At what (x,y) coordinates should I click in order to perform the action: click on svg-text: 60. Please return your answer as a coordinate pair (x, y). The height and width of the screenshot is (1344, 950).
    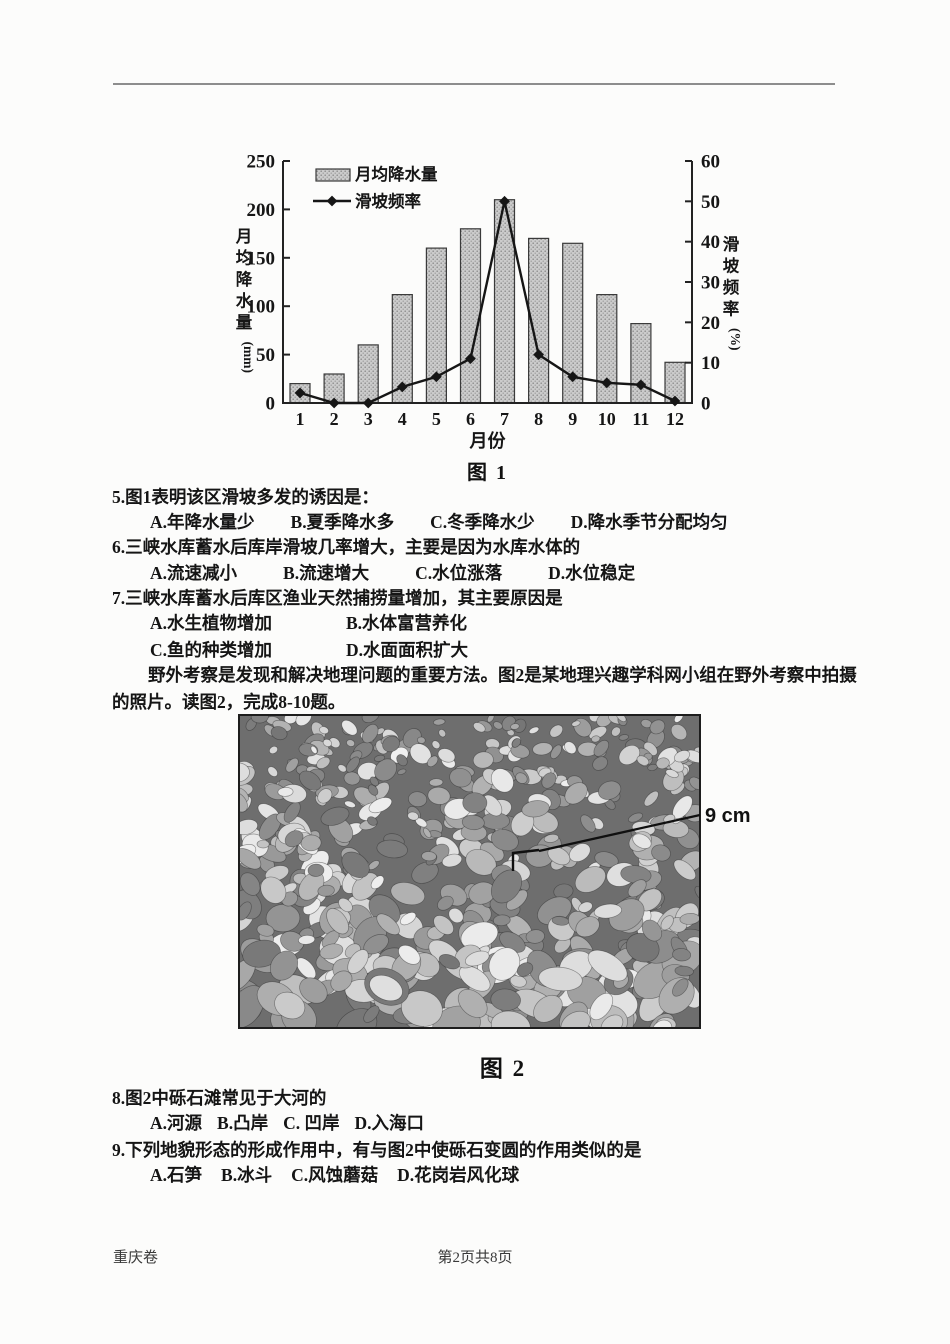
    Looking at the image, I should click on (710, 162).